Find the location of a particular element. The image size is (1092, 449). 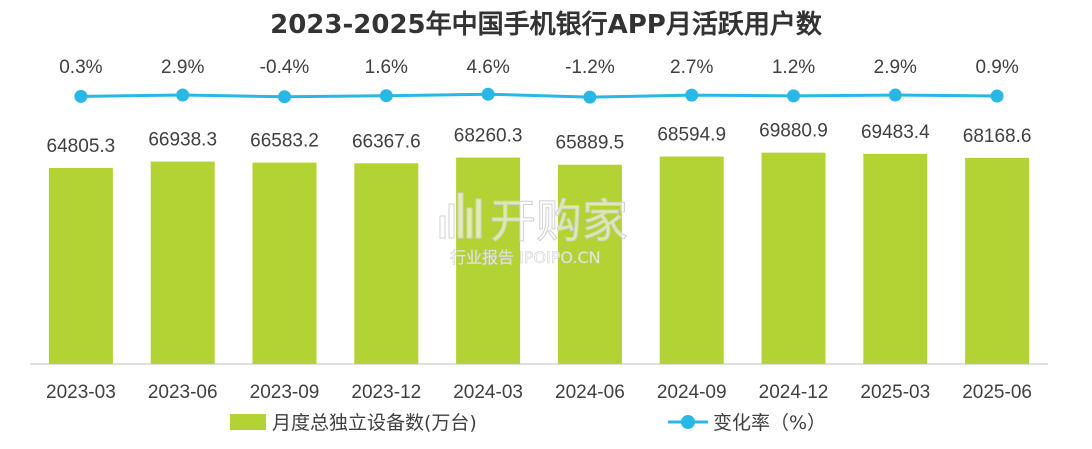

line-value-label: 0.3% is located at coordinates (80, 67).